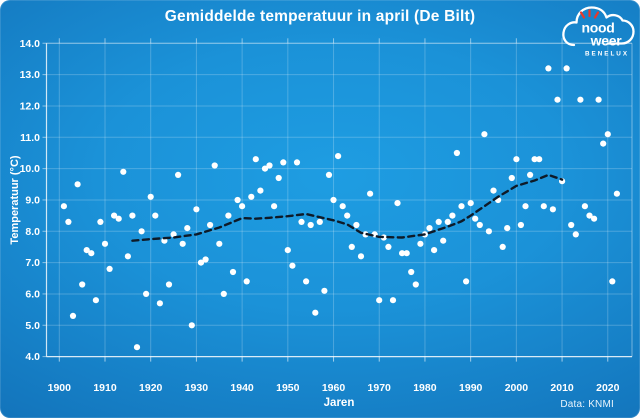 This screenshot has height=418, width=640. Describe the element at coordinates (15, 200) in the screenshot. I see `y-axis-title: Temperatuur (°C)` at that location.